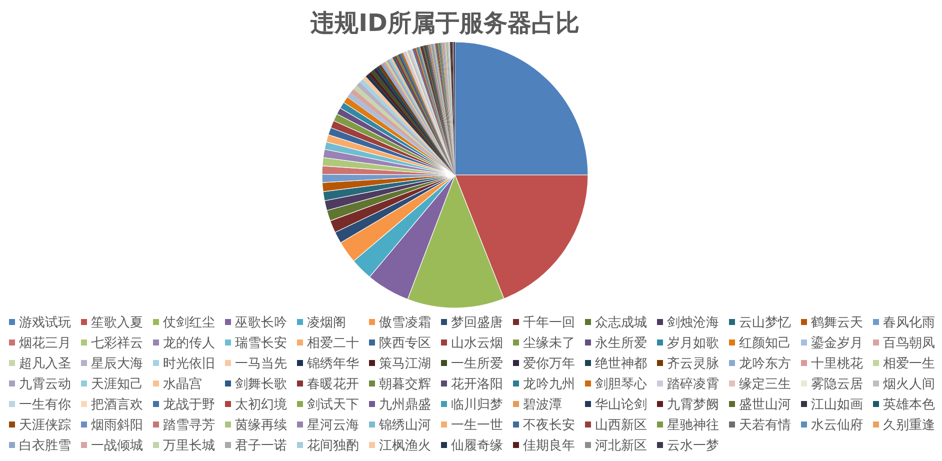 This screenshot has height=461, width=942. Describe the element at coordinates (332, 364) in the screenshot. I see `legend-label: 锦绣年华` at that location.